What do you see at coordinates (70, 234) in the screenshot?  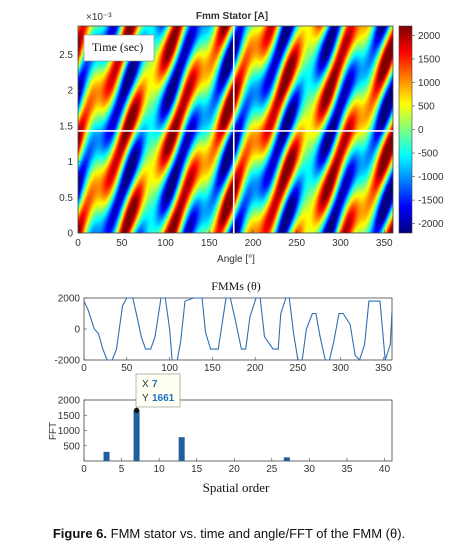 I see `heatmap-y-tick-label: 0` at bounding box center [70, 234].